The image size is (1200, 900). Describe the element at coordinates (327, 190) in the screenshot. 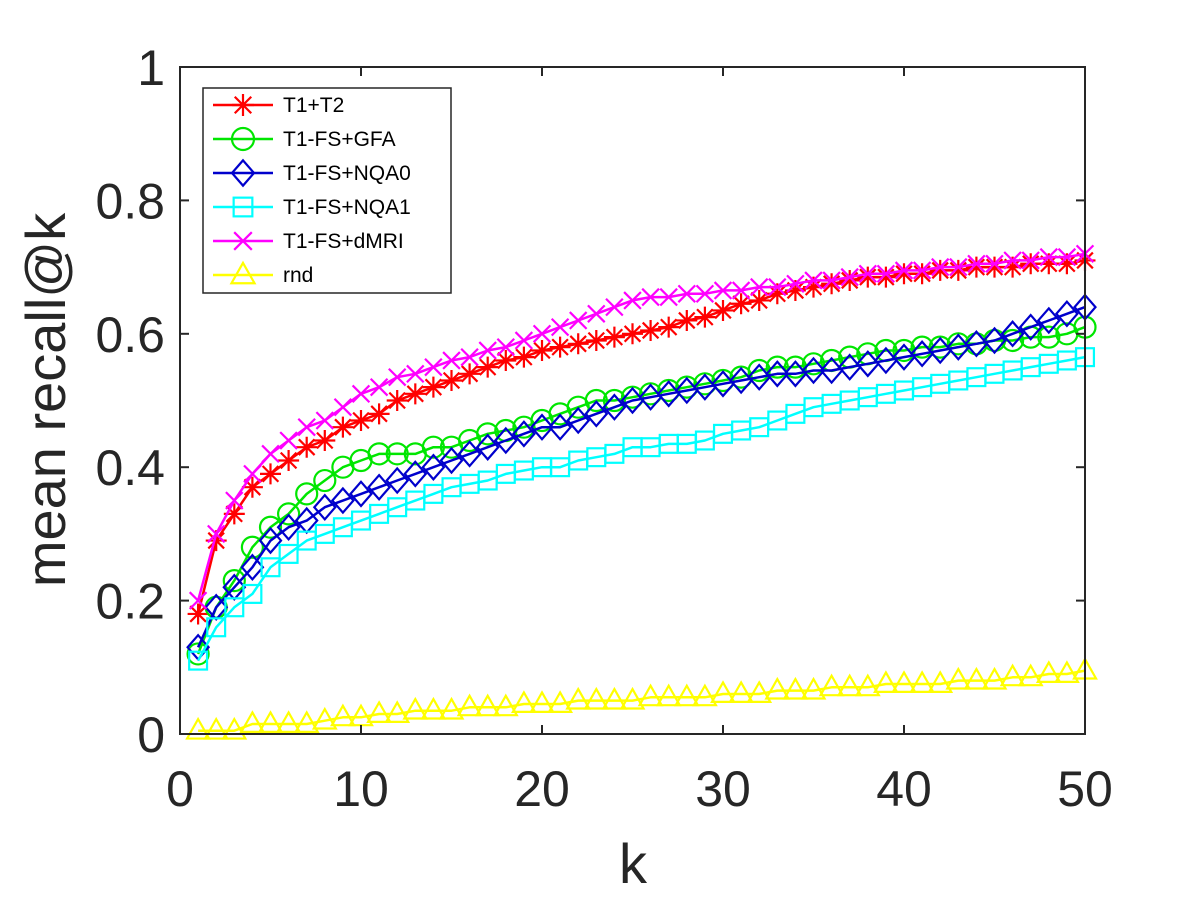

I see `legend-box` at that location.